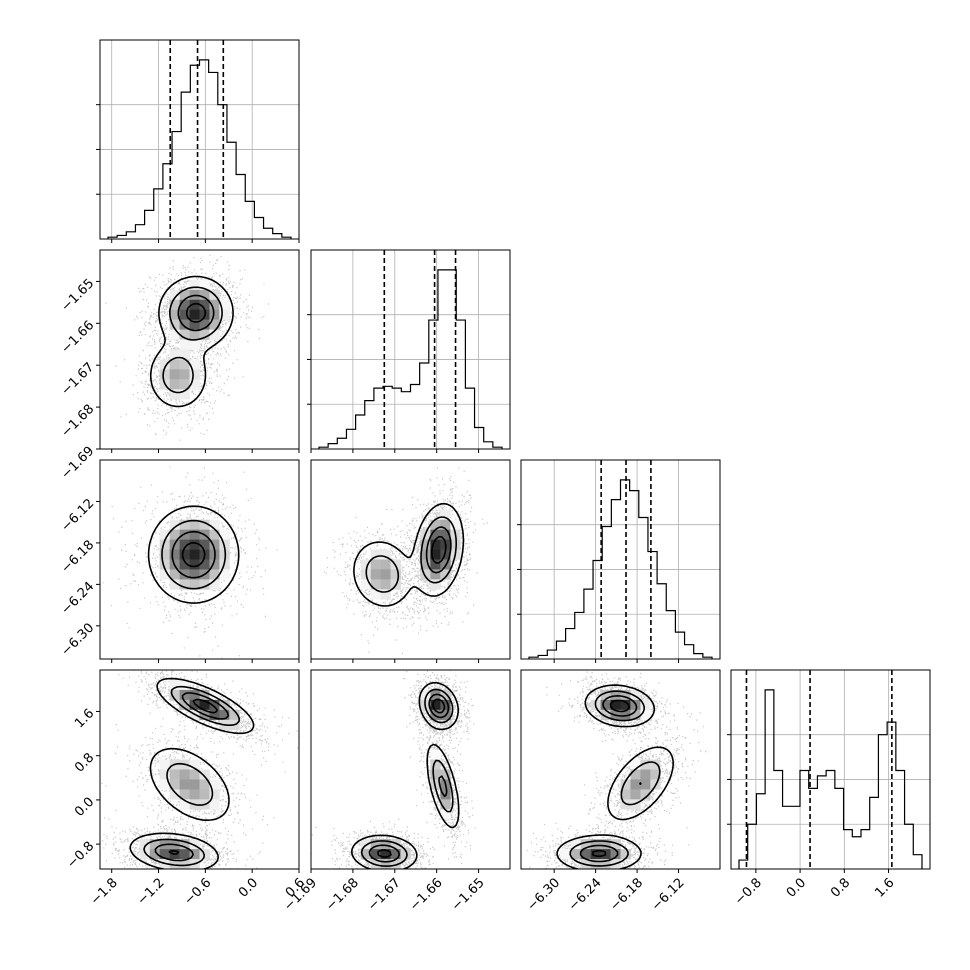 This screenshot has height=970, width=970. What do you see at coordinates (84, 718) in the screenshot?
I see `y-tick-label: 1.6` at bounding box center [84, 718].